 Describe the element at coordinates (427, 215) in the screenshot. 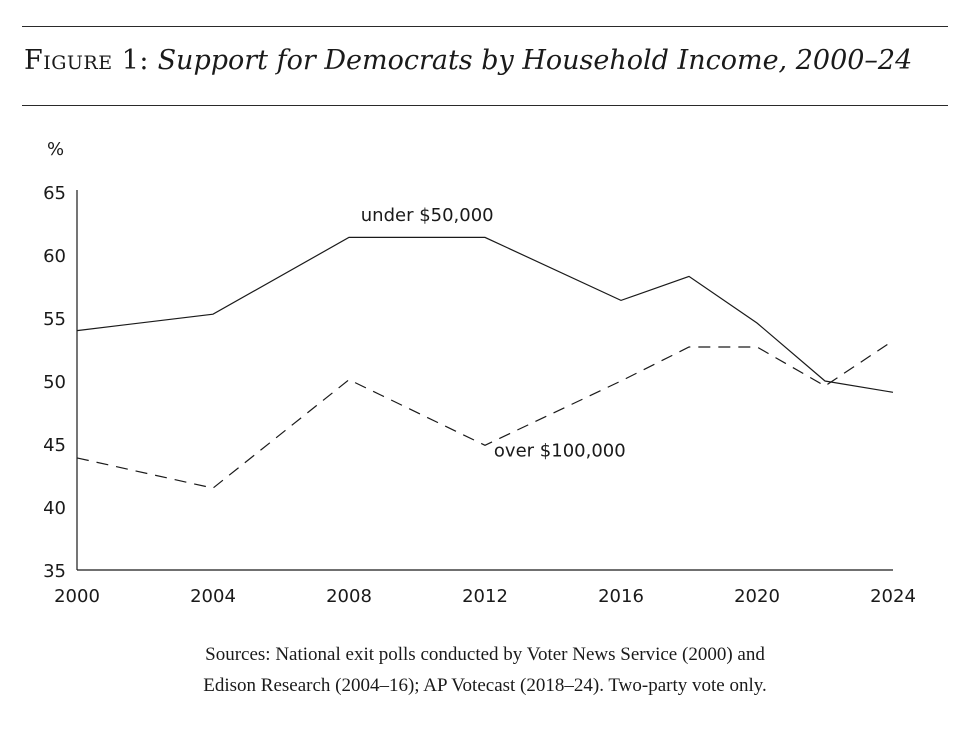

I see `series-label-under-50000: under $50,000` at that location.